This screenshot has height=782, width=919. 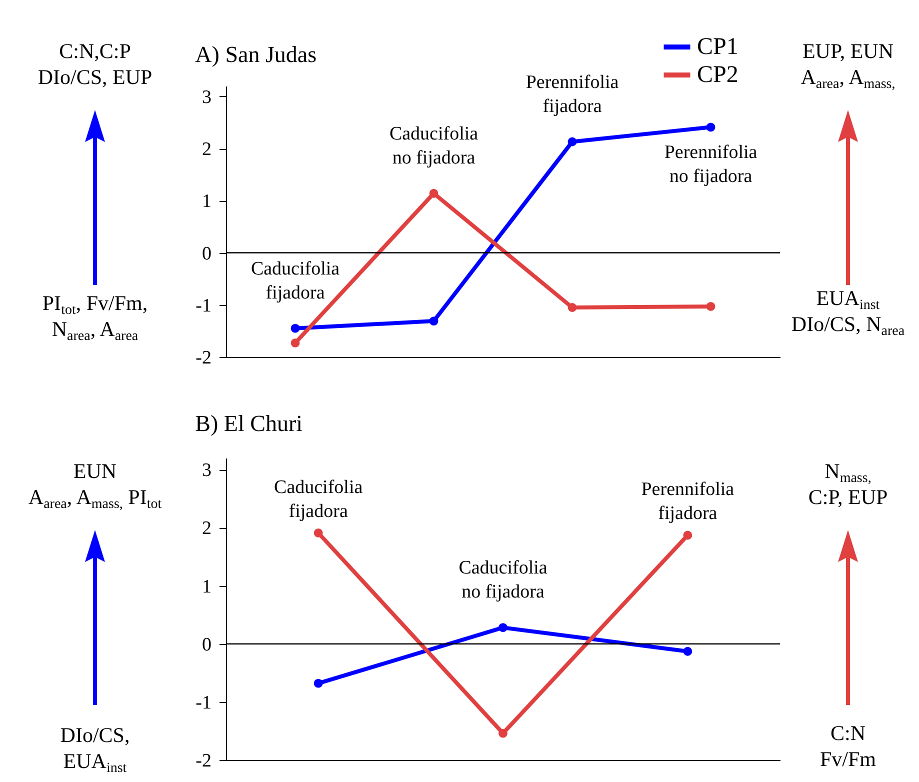 I want to click on text: N$_{mass,}$ C:P, EUP, so click(x=848, y=484).